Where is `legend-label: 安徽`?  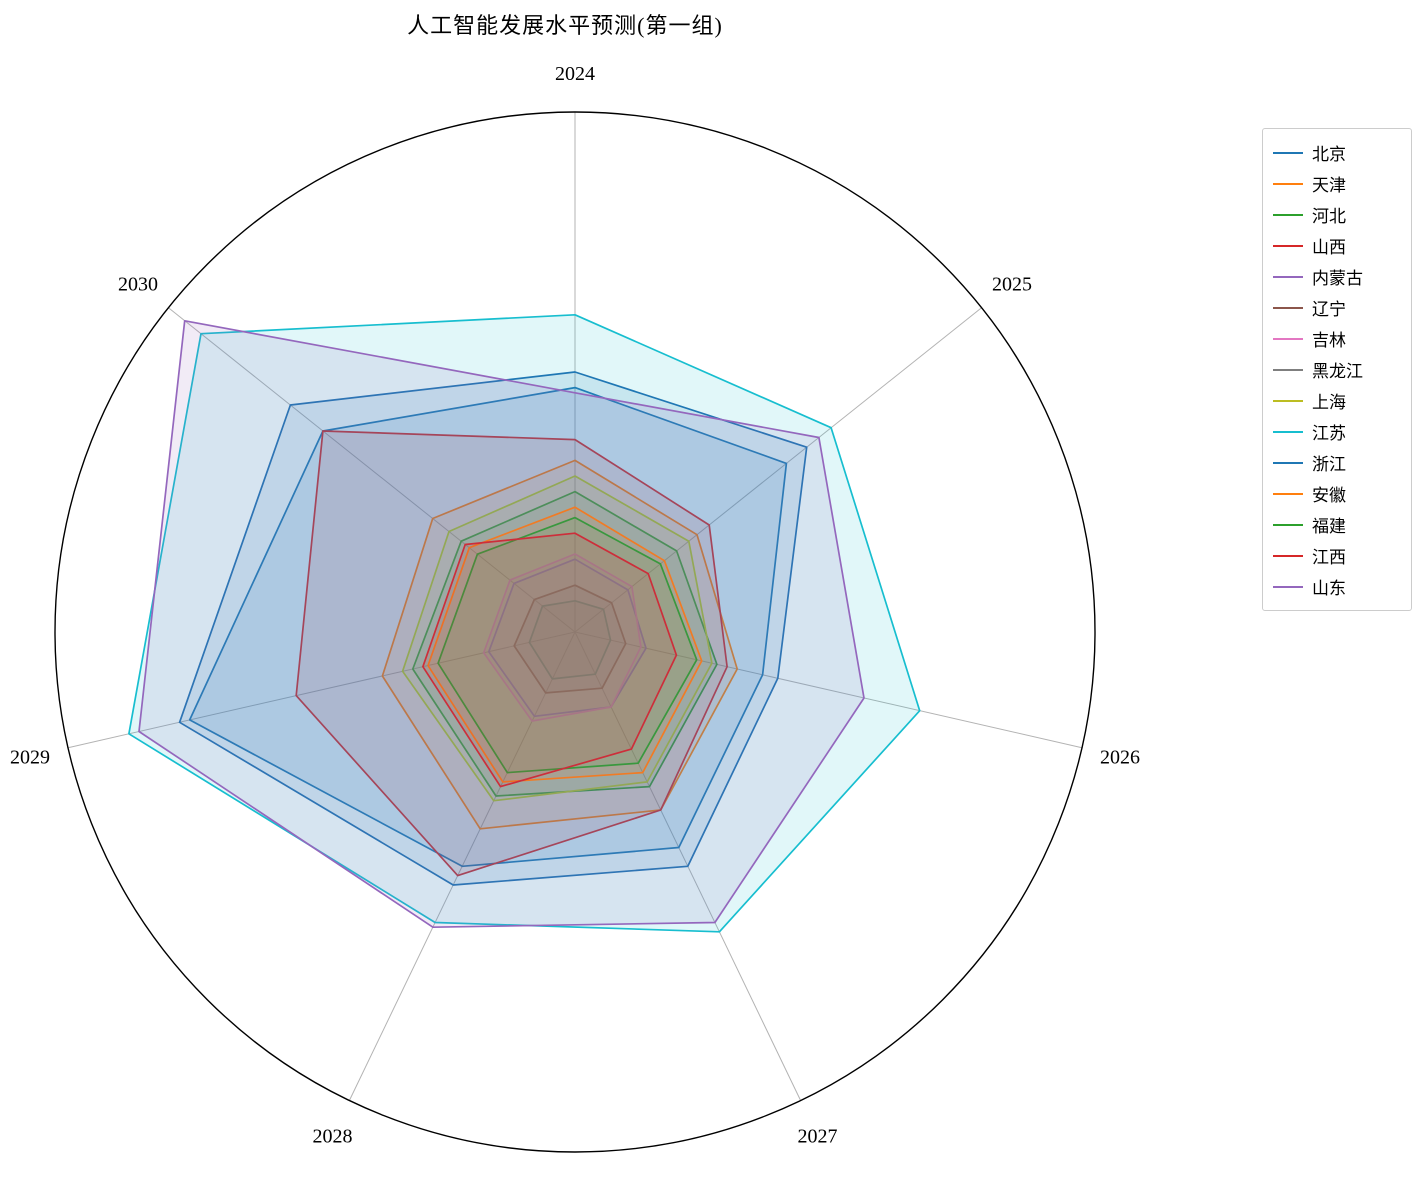
legend-label: 安徽 is located at coordinates (1329, 495).